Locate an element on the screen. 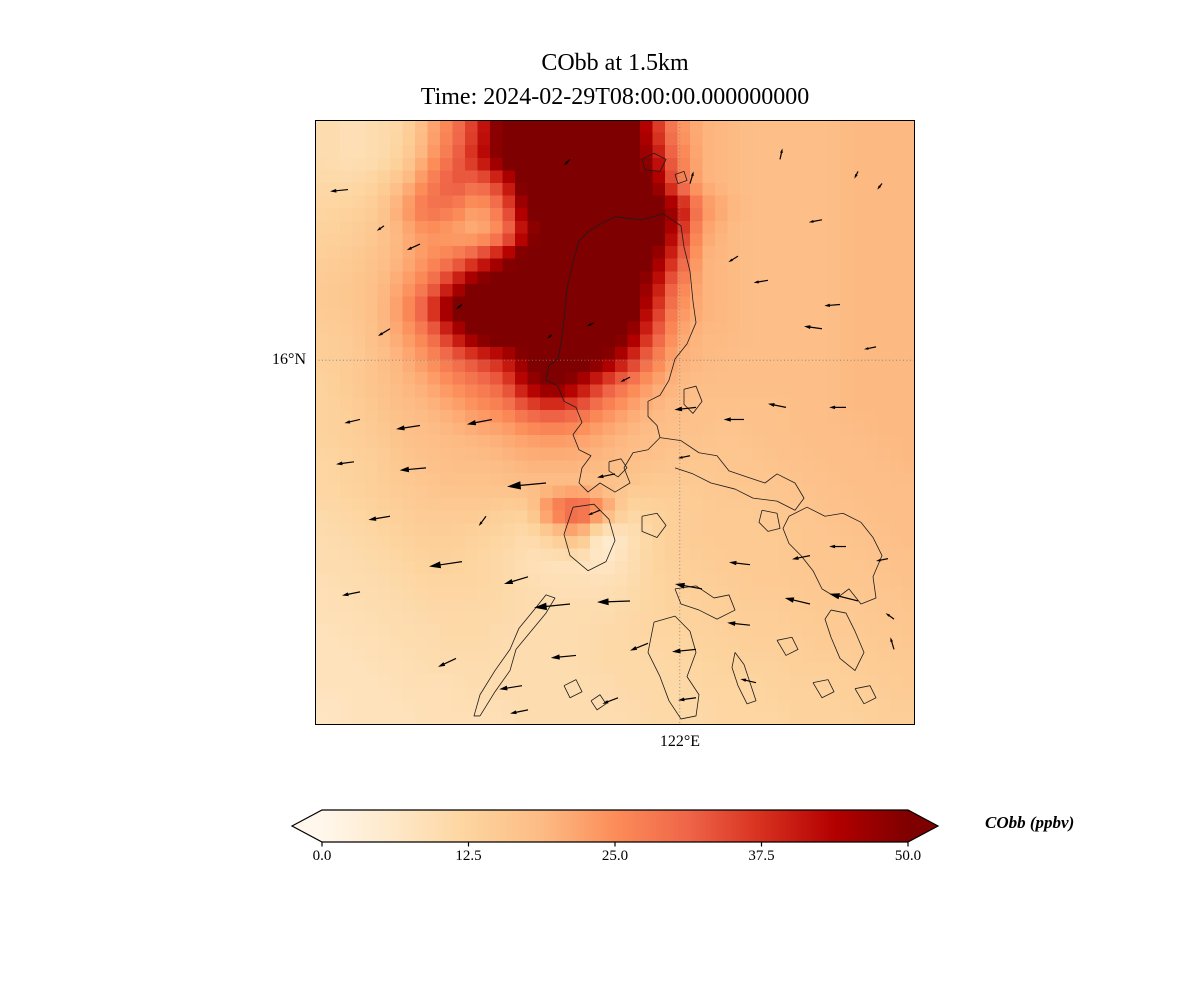 The width and height of the screenshot is (1200, 1000). chart-subtitle-time: Time: 2024-02-29T08:00:00.000000000 is located at coordinates (615, 97).